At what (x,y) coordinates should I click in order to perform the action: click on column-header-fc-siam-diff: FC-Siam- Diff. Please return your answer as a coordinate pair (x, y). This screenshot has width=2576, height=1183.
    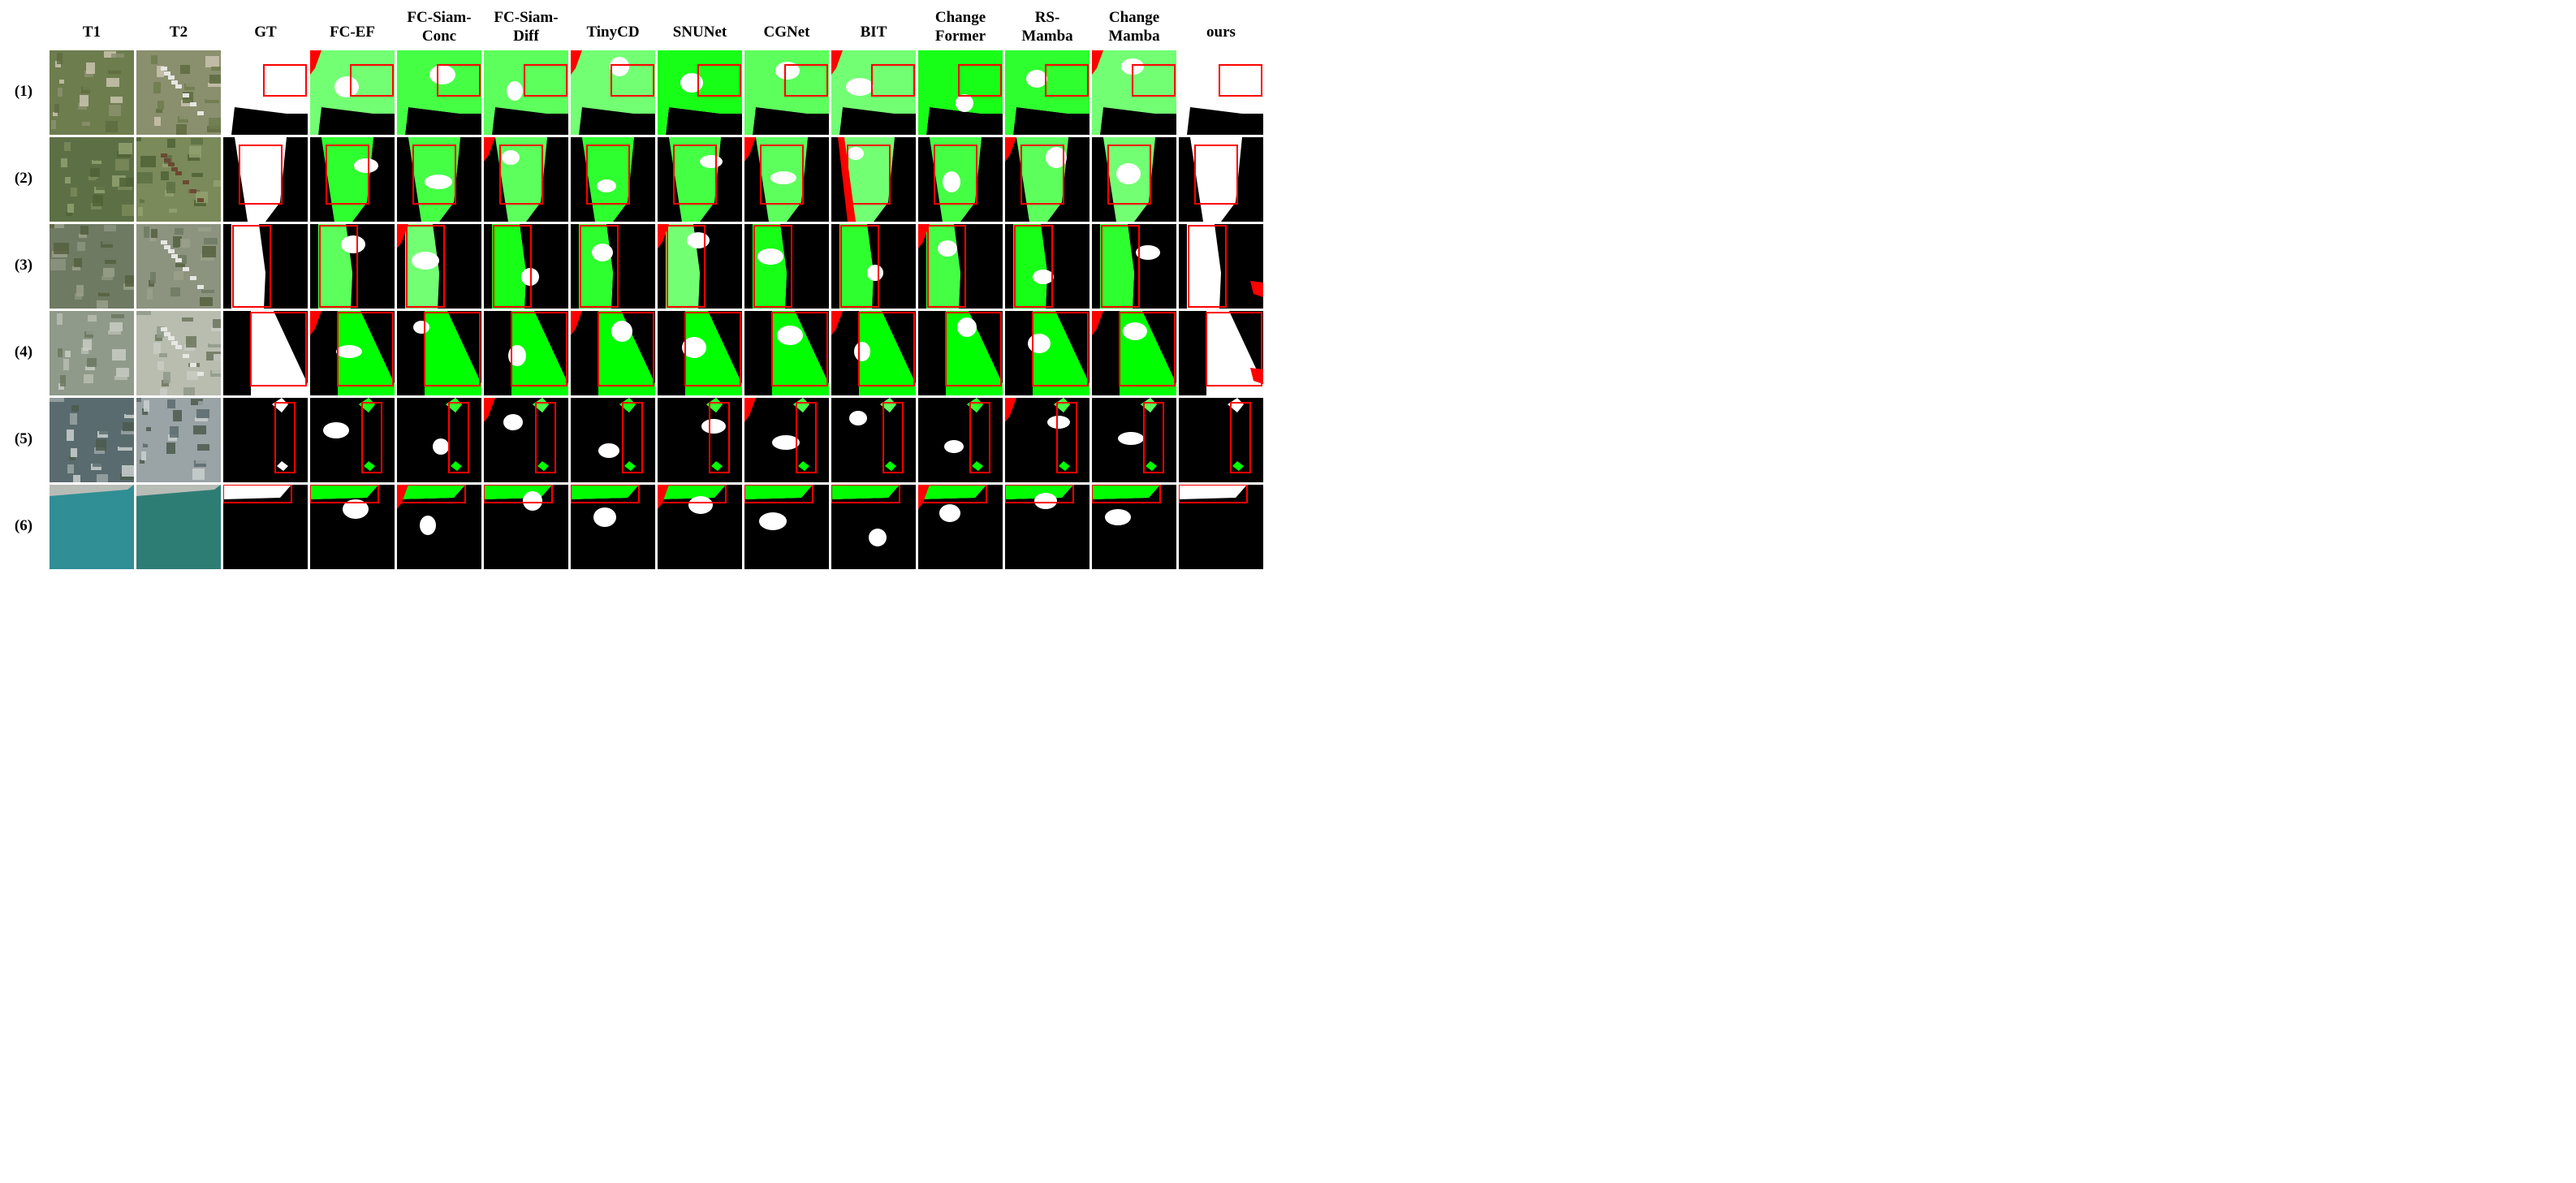
    Looking at the image, I should click on (526, 27).